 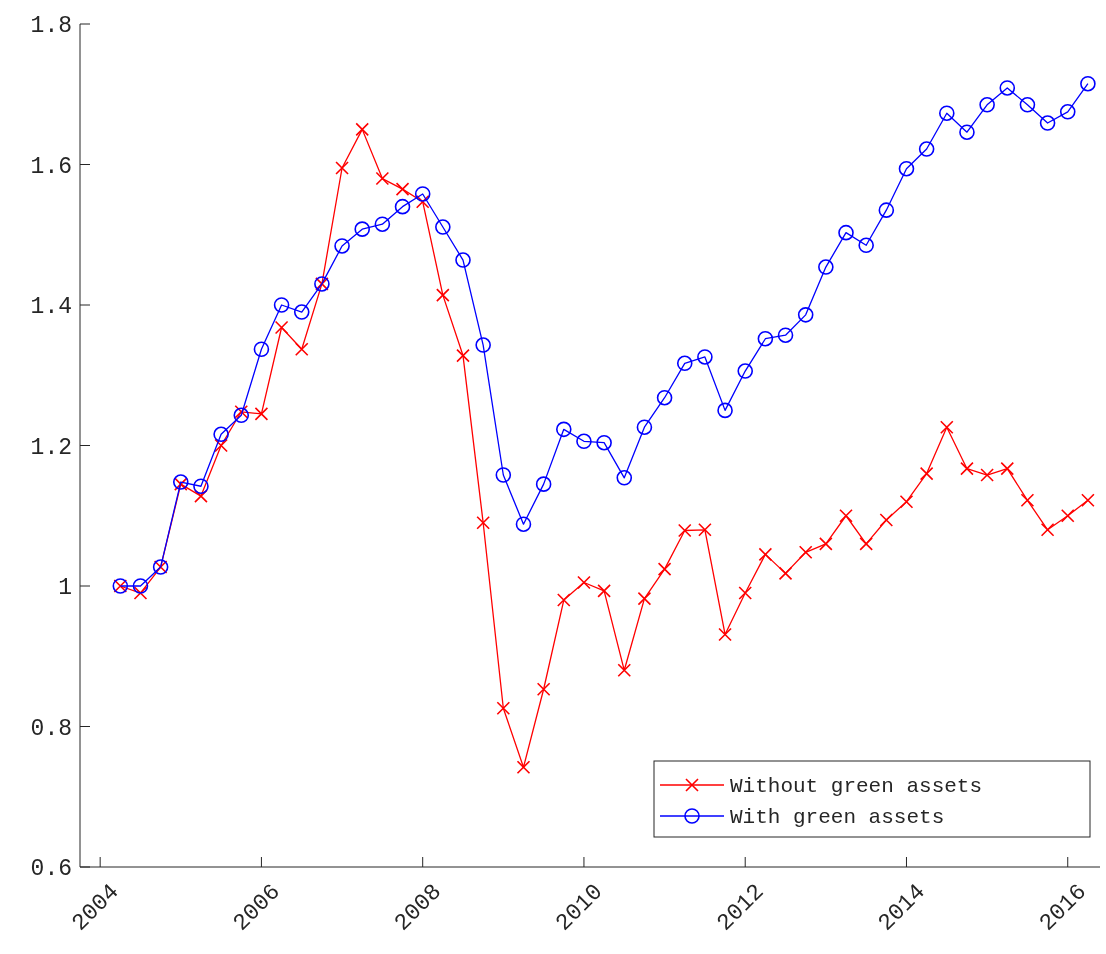 I want to click on legend-label: Without green assets, so click(x=856, y=786).